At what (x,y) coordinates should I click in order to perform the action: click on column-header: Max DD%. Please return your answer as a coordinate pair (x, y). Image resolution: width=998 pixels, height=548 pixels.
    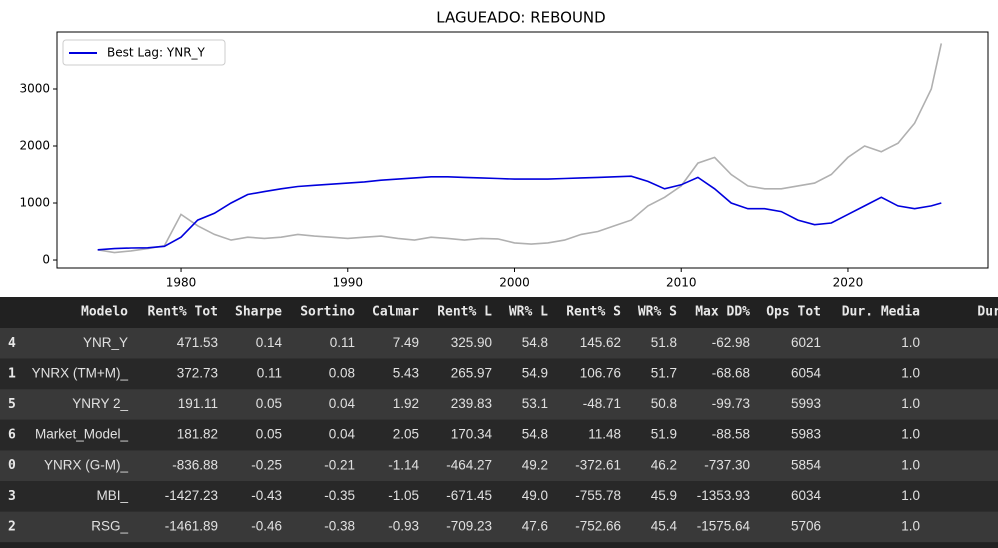
    Looking at the image, I should click on (722, 312).